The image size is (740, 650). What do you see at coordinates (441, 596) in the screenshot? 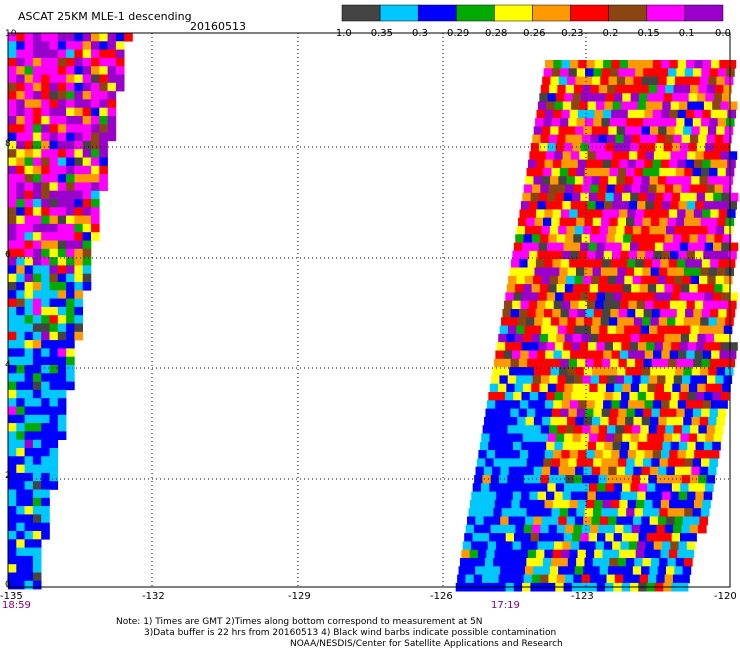
I see `x-tick-126: -126` at bounding box center [441, 596].